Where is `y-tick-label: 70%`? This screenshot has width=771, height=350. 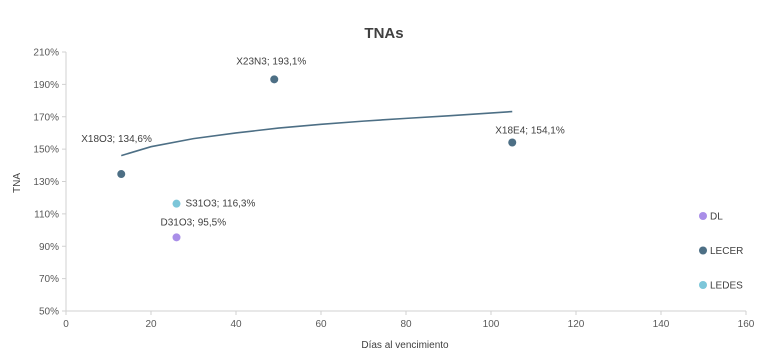
y-tick-label: 70% is located at coordinates (49, 279).